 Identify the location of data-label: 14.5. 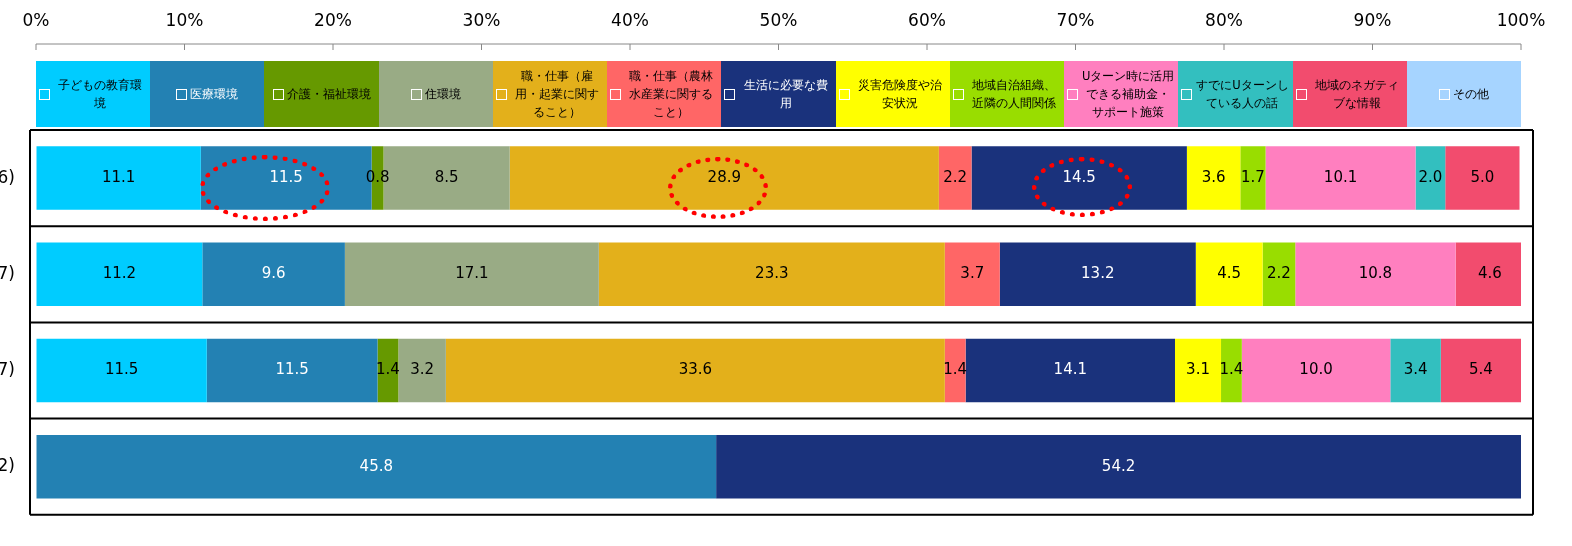
(1079, 176).